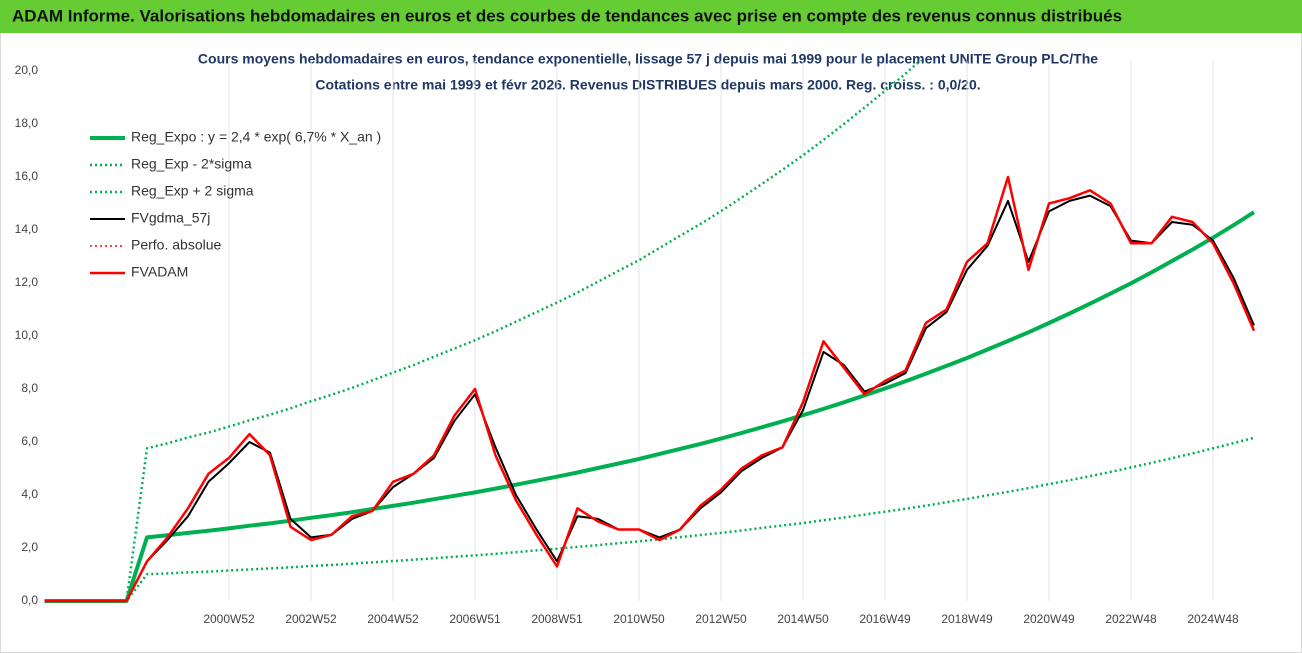  What do you see at coordinates (29, 600) in the screenshot?
I see `y-tick-label: 0,0` at bounding box center [29, 600].